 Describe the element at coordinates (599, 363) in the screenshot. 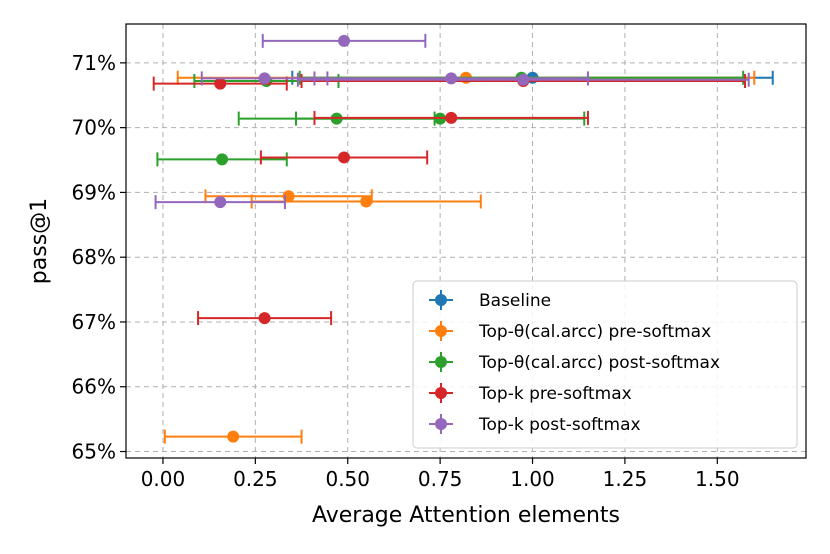

I see `legend-label: Top-θ(cal.arcc) post-softmax` at that location.